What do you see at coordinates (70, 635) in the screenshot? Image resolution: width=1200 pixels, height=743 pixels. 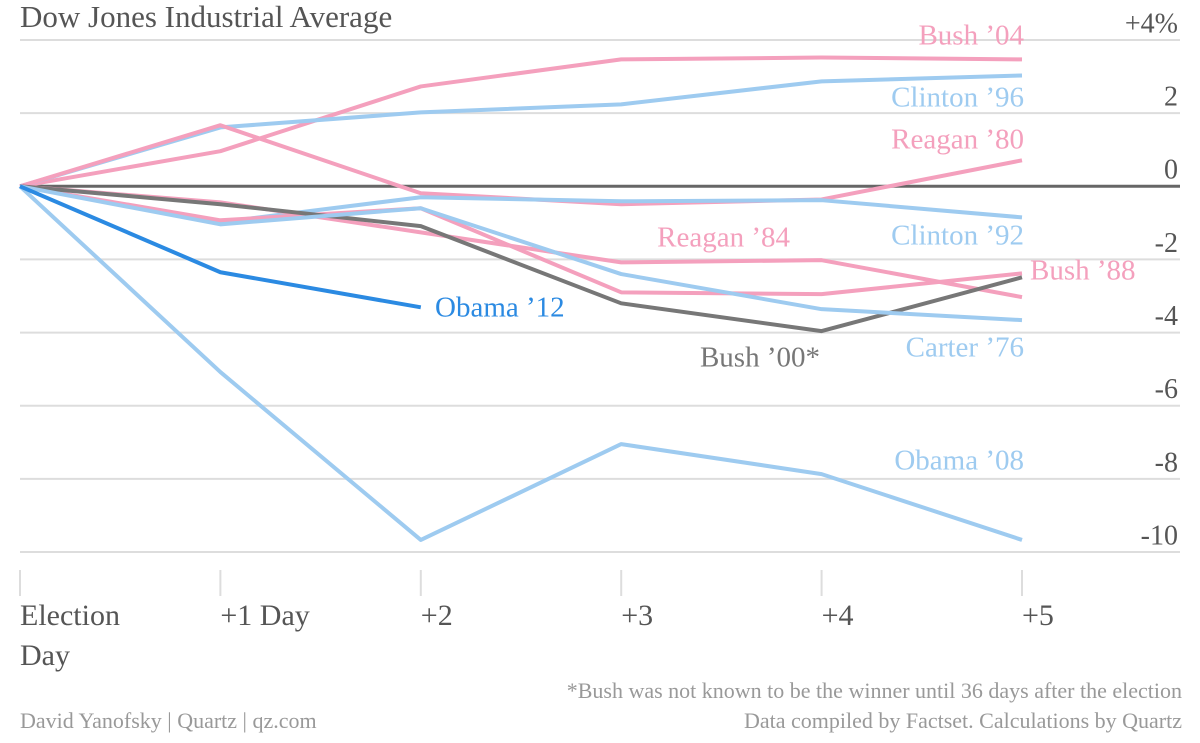 I see `x-tick-label: Election Day` at bounding box center [70, 635].